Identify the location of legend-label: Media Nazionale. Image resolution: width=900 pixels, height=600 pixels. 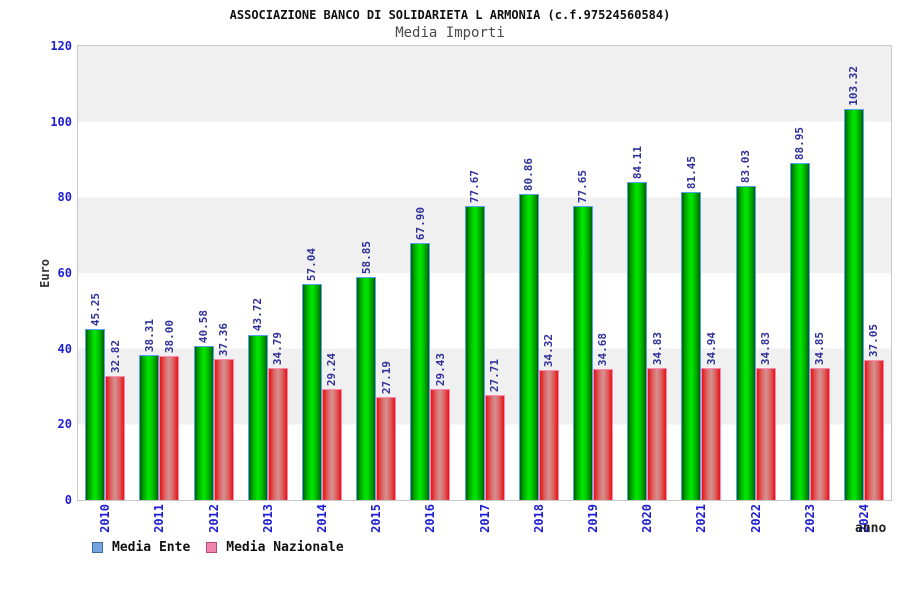
(285, 547).